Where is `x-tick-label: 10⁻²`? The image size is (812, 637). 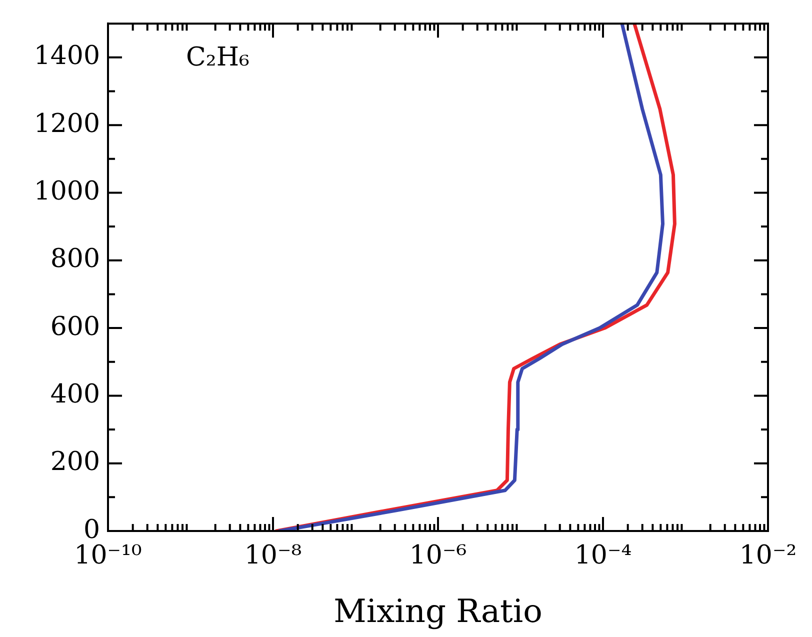
x-tick-label: 10⁻² is located at coordinates (768, 555).